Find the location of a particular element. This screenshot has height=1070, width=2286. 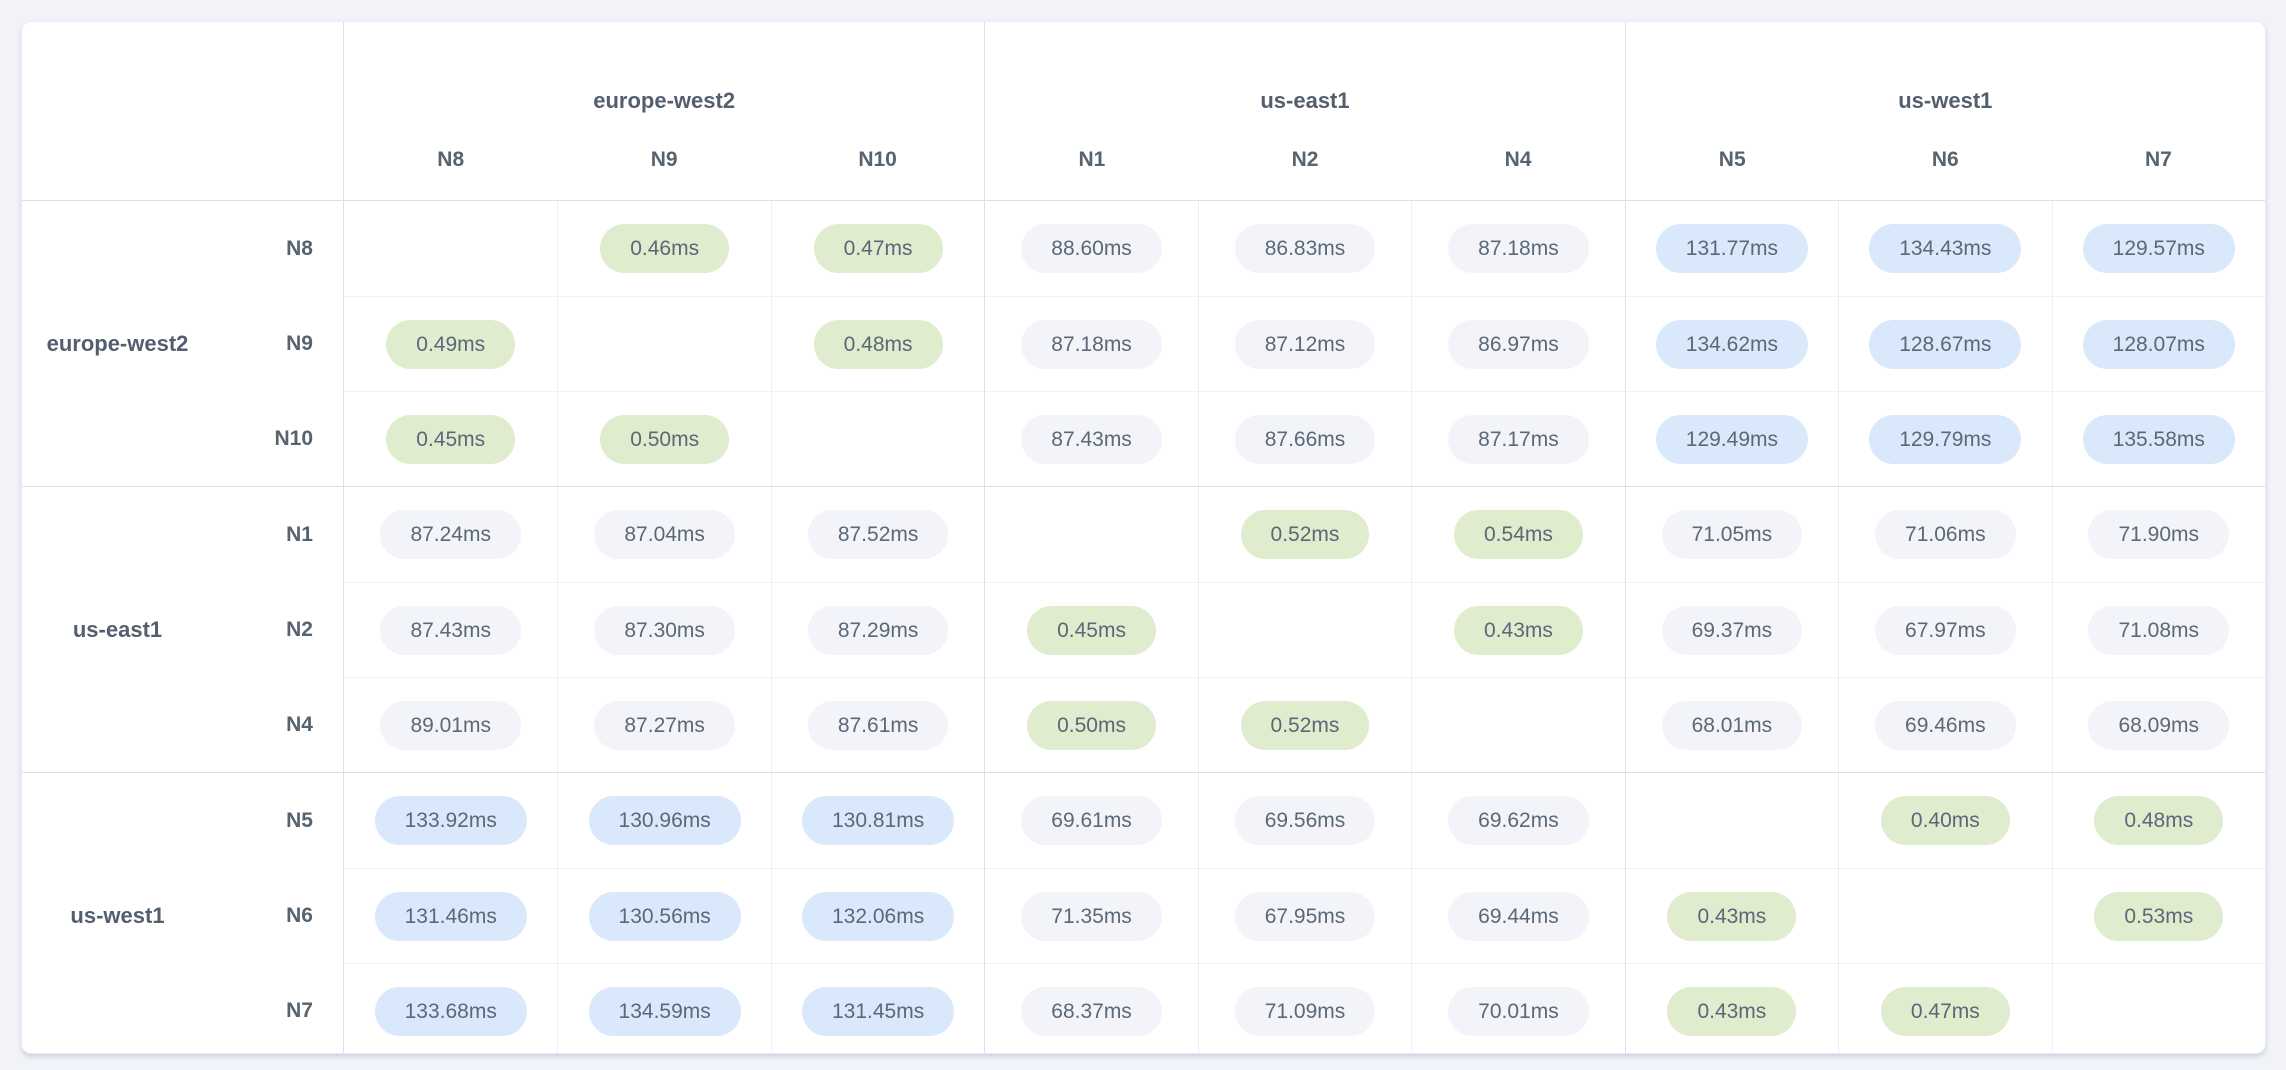

latency-value-pill: 0.50ms is located at coordinates (1091, 725).